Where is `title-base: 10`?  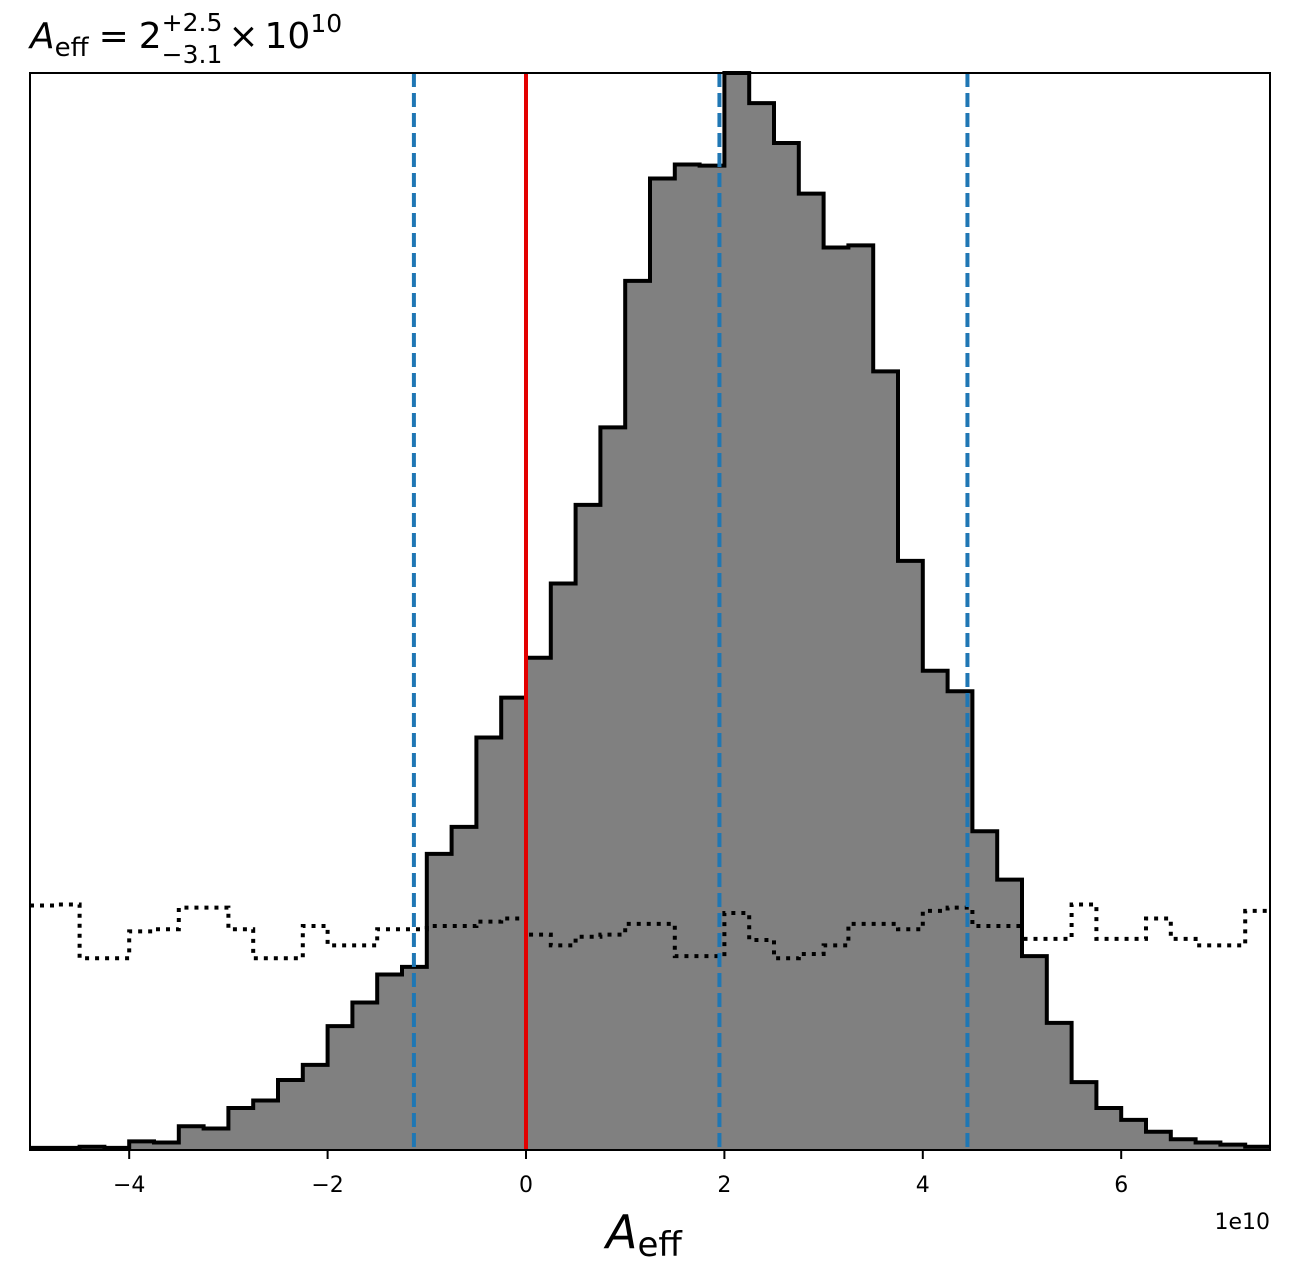 title-base: 10 is located at coordinates (288, 36).